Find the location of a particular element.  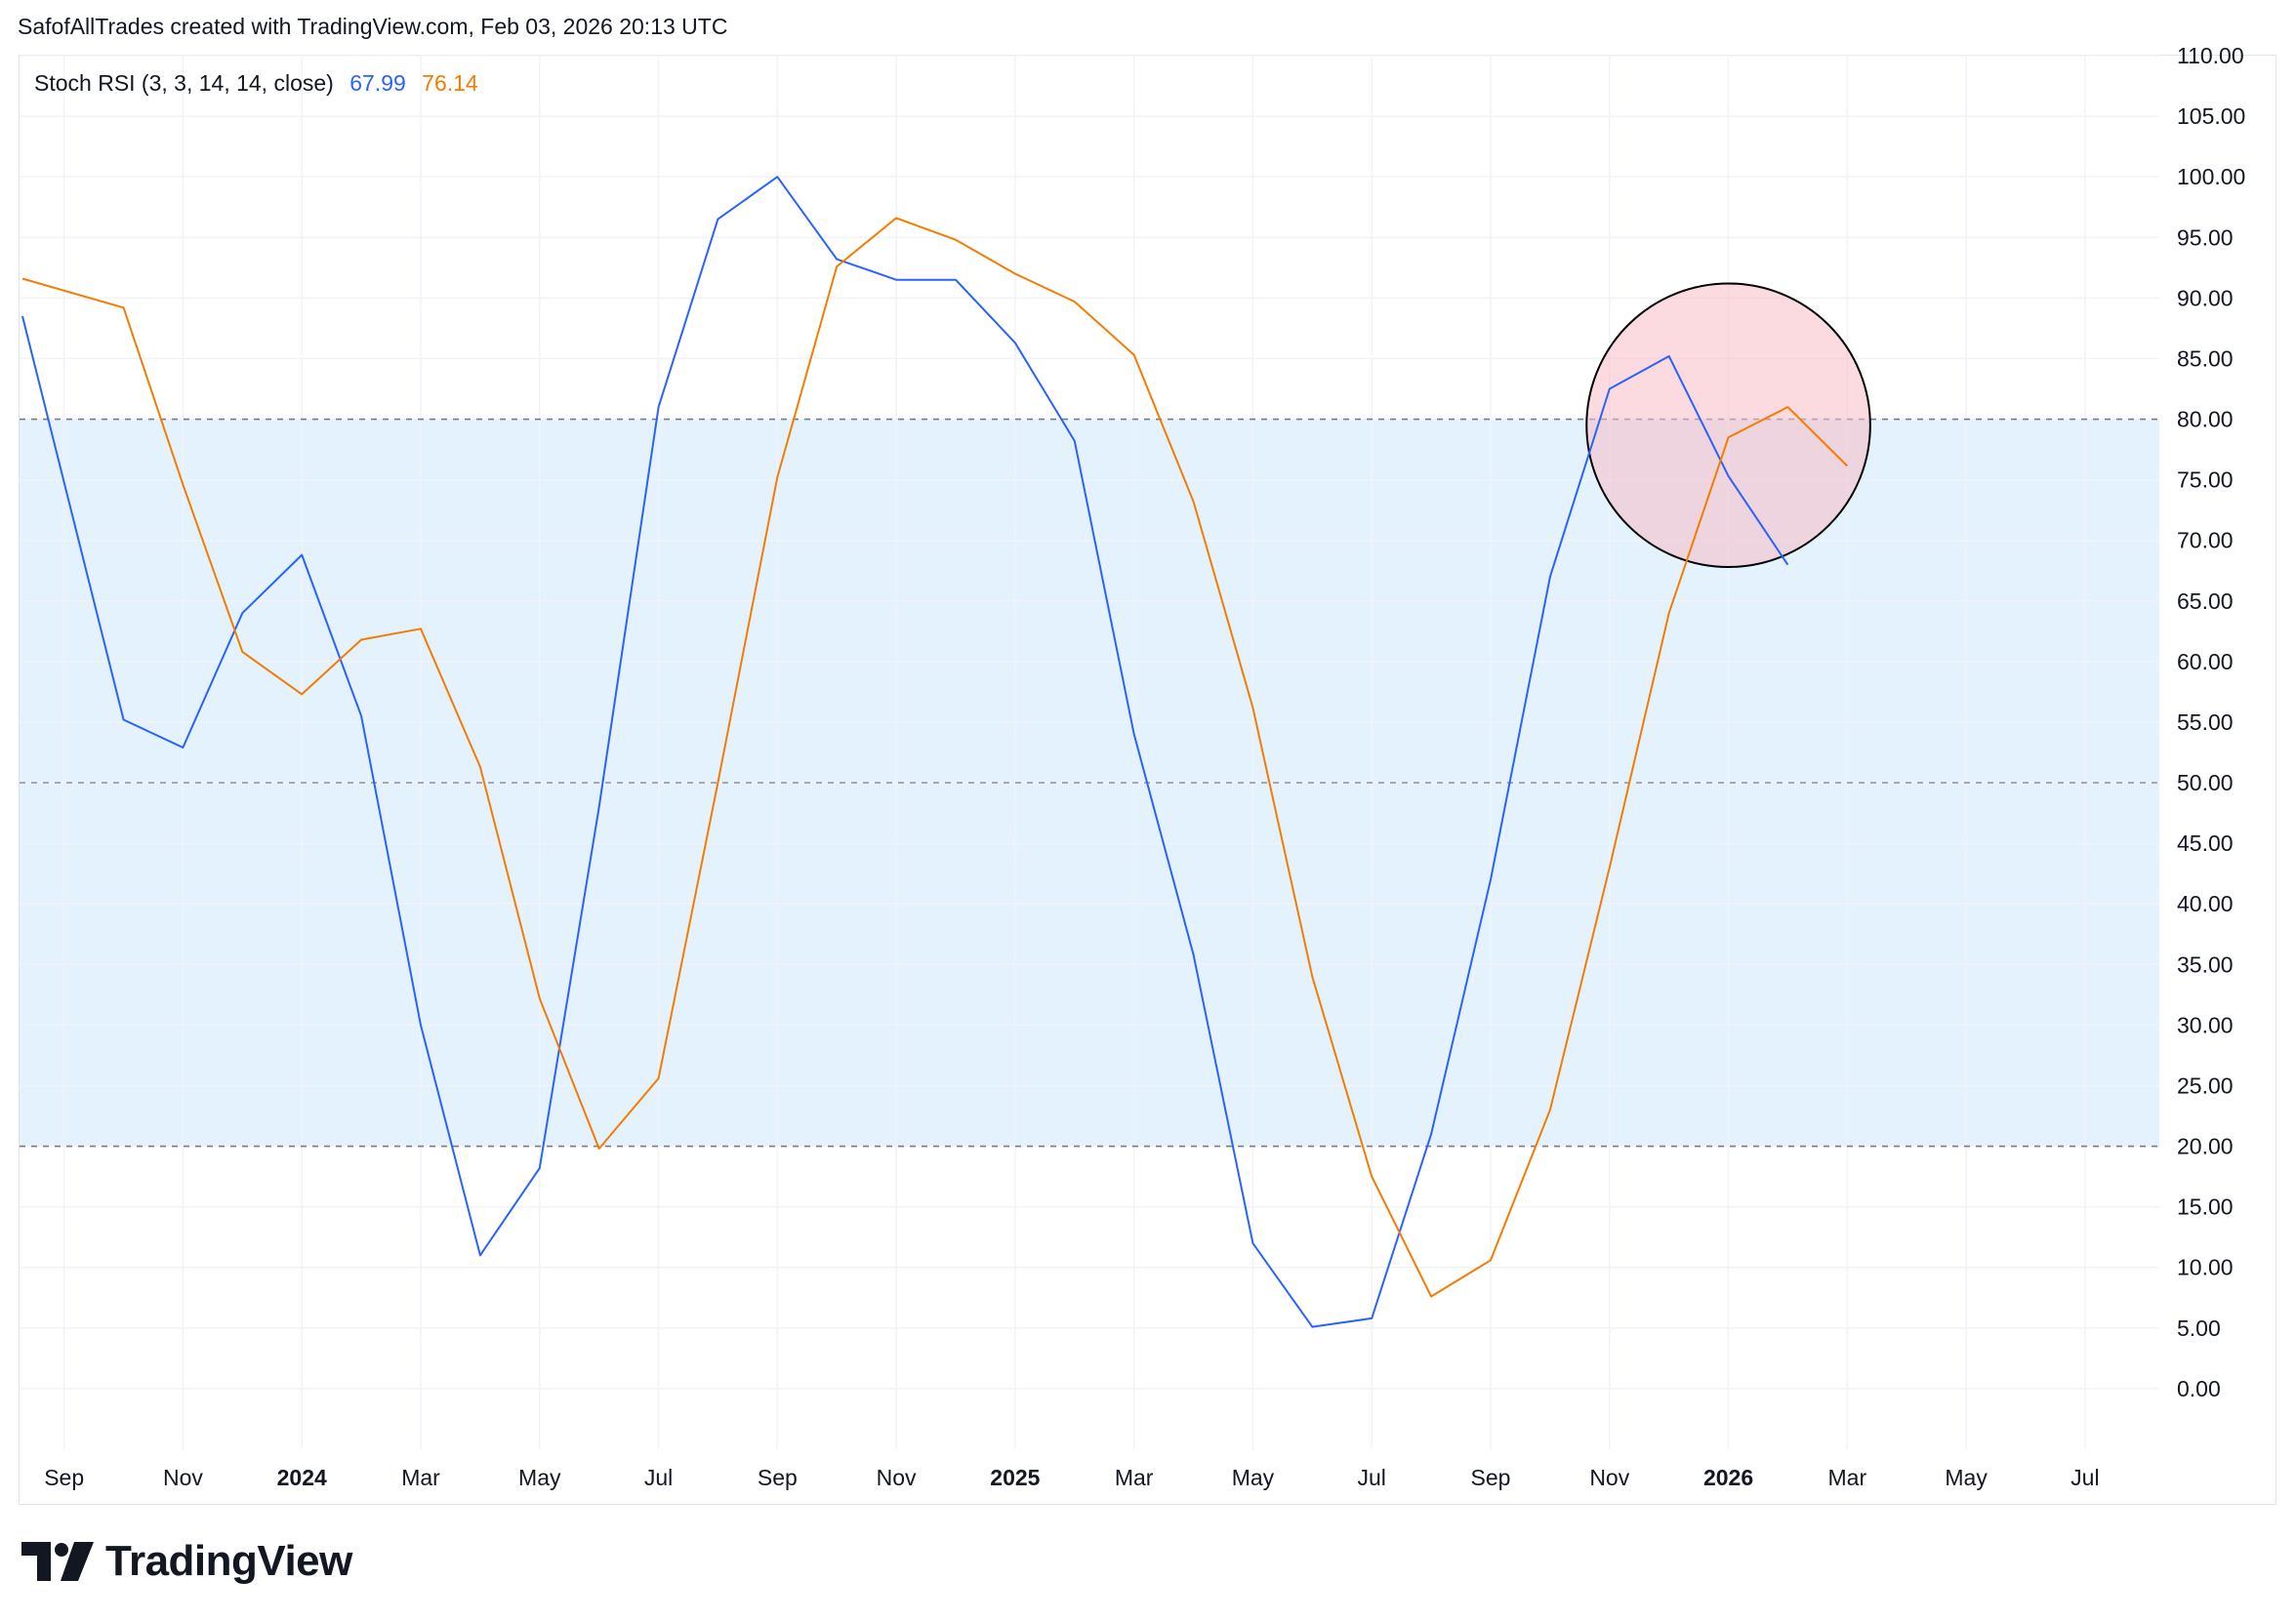

x-tick-label: 2024 is located at coordinates (302, 1478).